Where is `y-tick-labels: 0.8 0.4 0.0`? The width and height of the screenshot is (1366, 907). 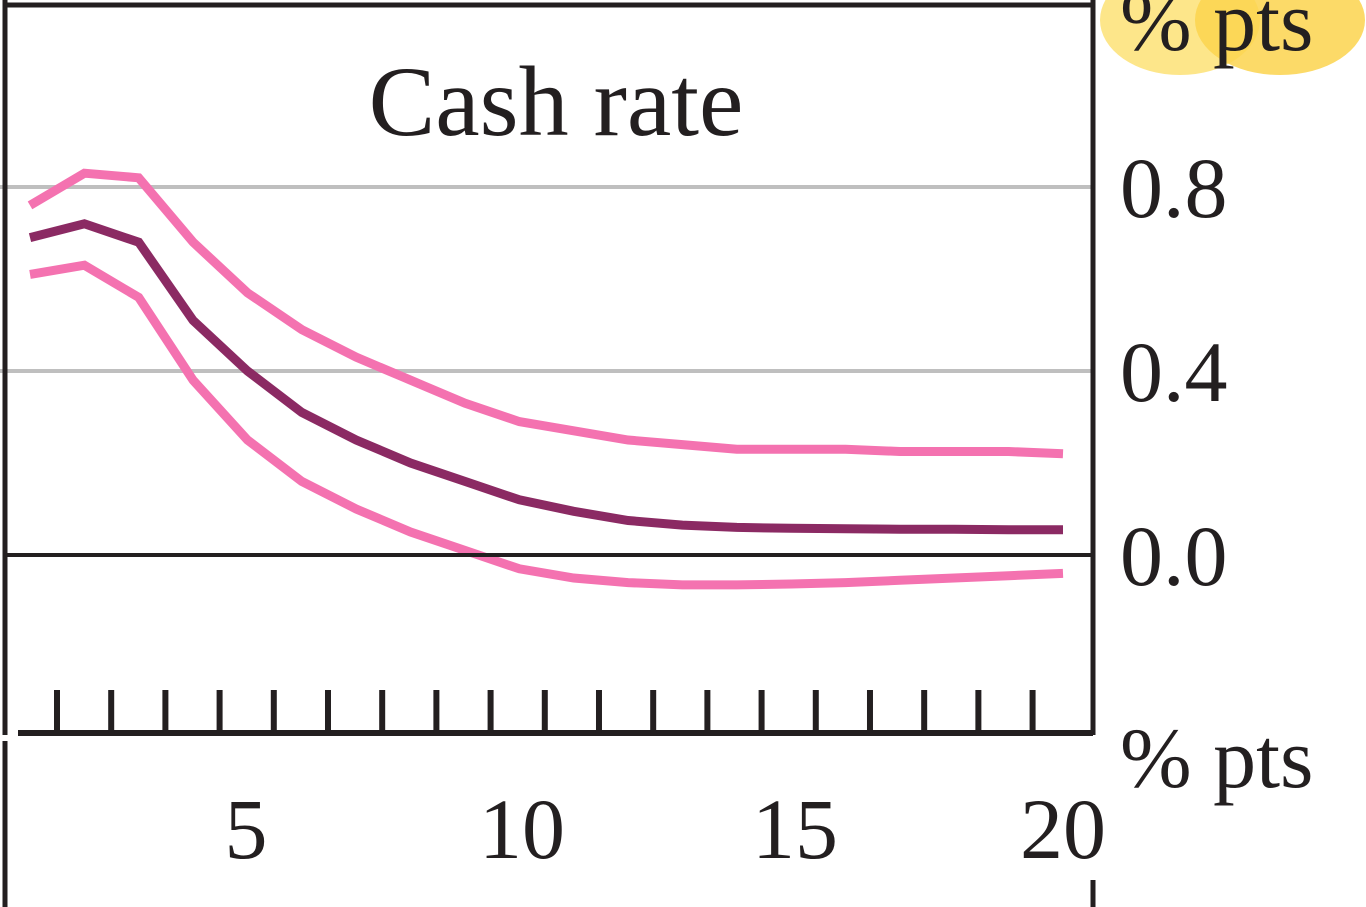
y-tick-labels: 0.8 0.4 0.0 is located at coordinates (1174, 372).